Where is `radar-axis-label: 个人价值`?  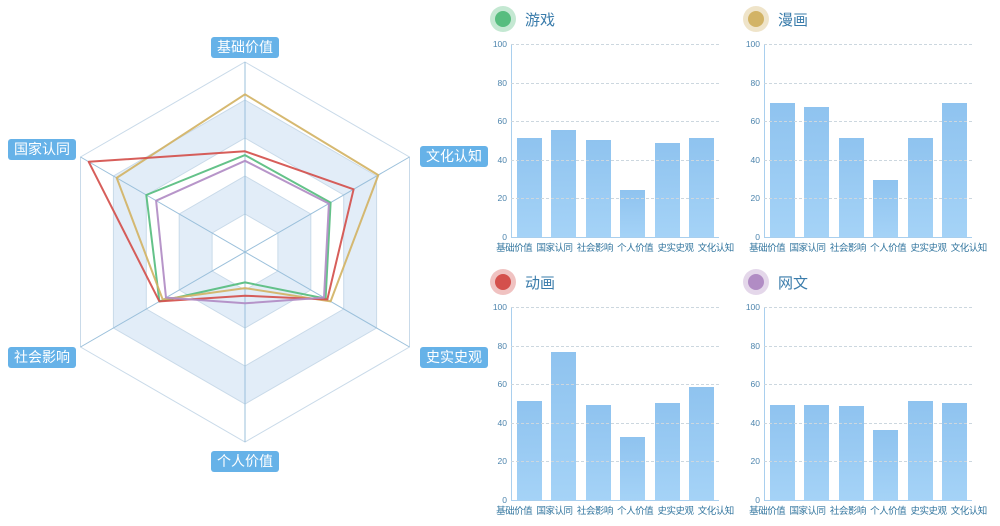 radar-axis-label: 个人价值 is located at coordinates (245, 461).